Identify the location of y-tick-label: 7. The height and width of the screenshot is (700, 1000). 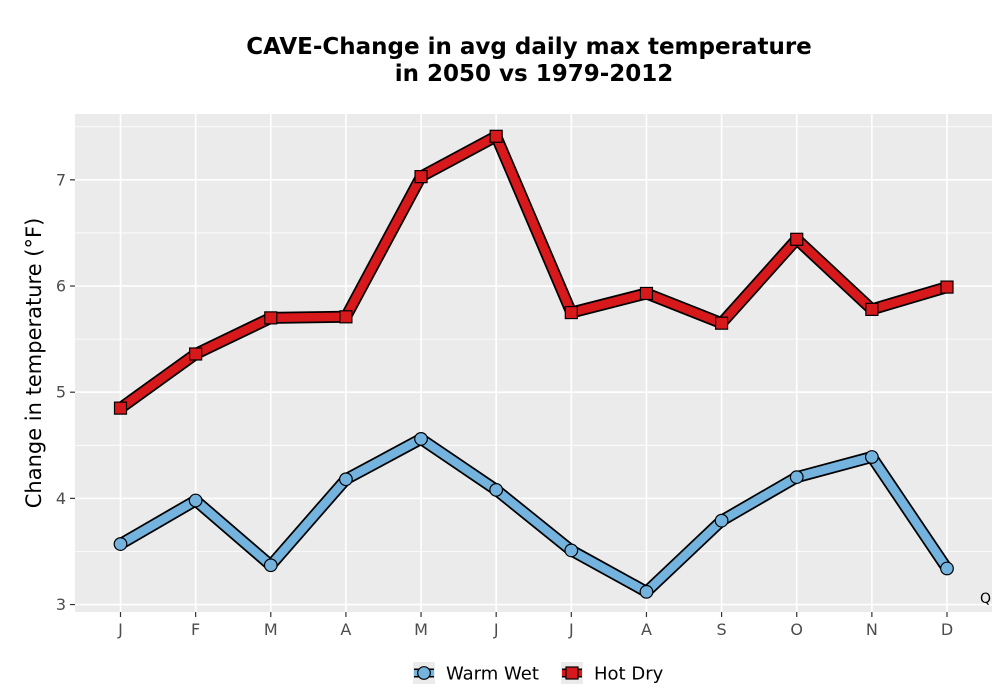
(61, 179).